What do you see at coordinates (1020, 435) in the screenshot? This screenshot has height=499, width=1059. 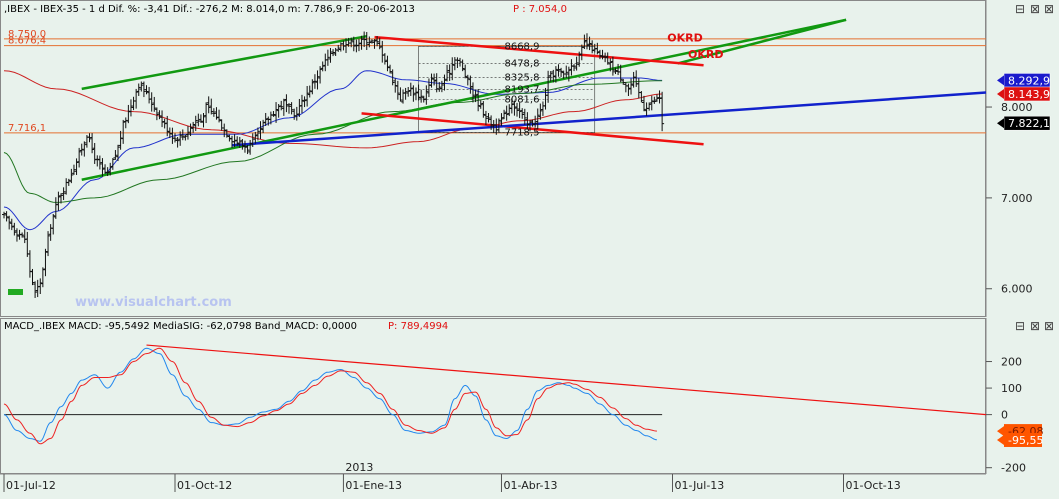 I see `macd-value-tags: -62,08-95,55` at bounding box center [1020, 435].